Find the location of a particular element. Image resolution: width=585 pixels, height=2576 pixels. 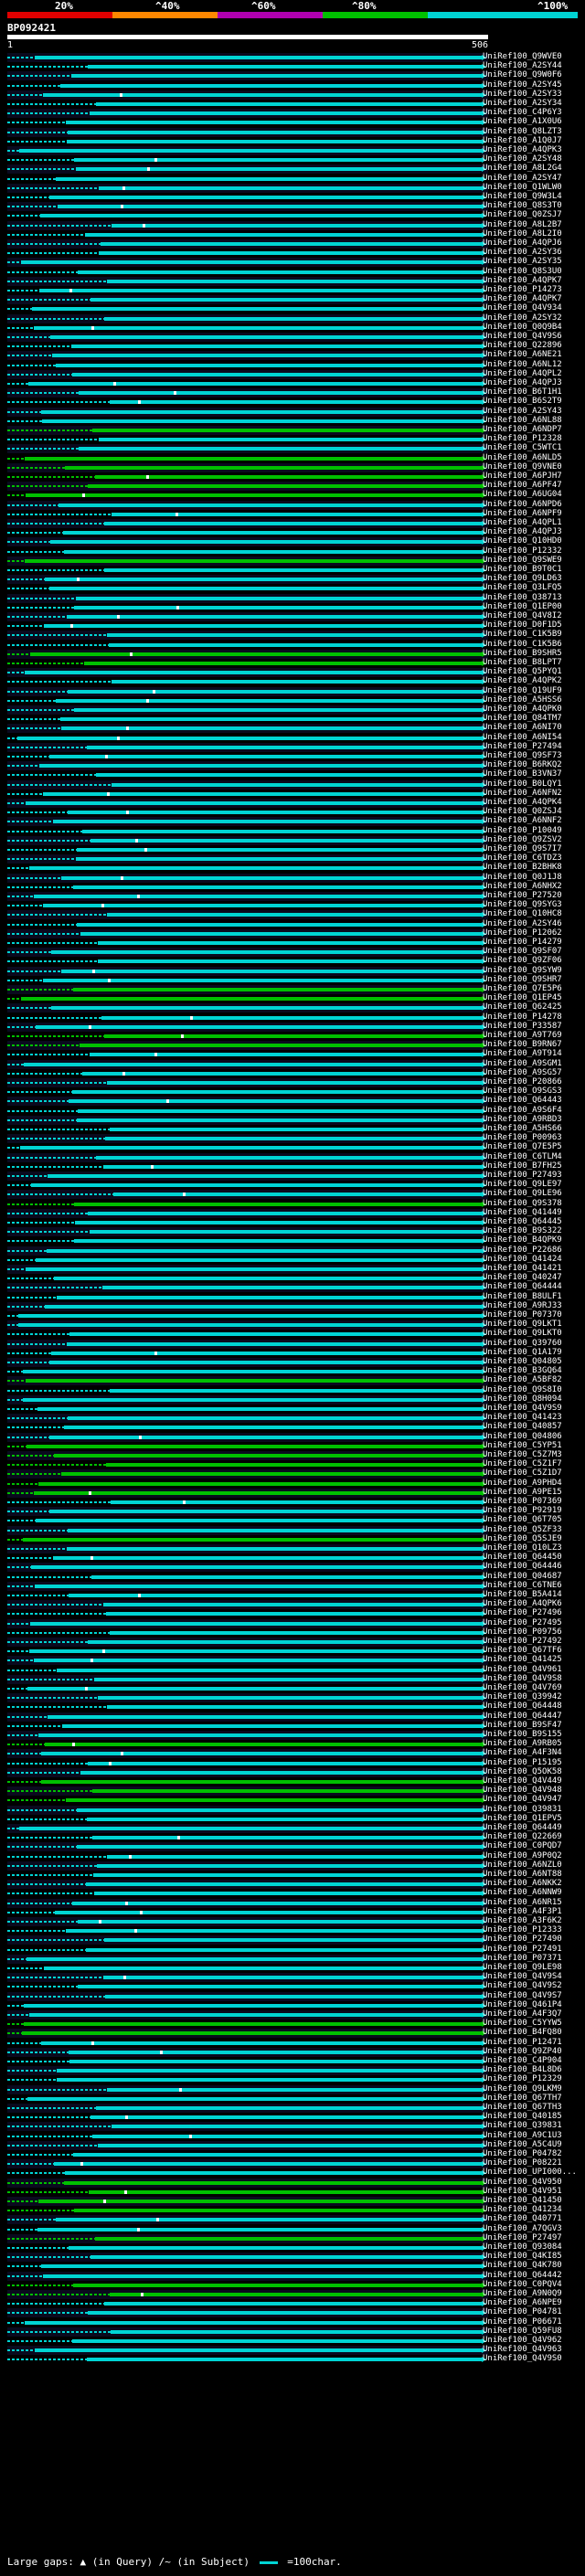

hit-label: UniRef100_A9SG57 is located at coordinates (522, 1072).